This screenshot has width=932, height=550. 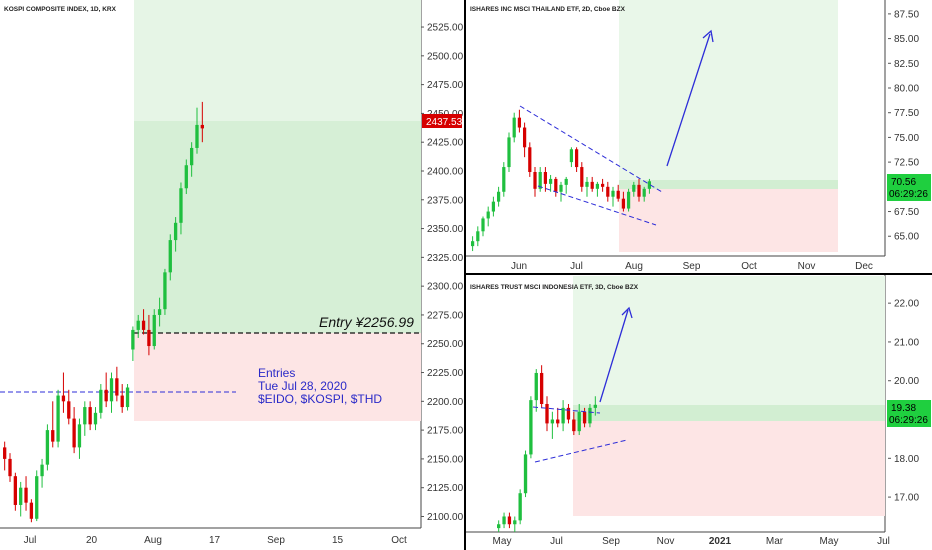 I want to click on eido-profit-zone-active, so click(x=729, y=413).